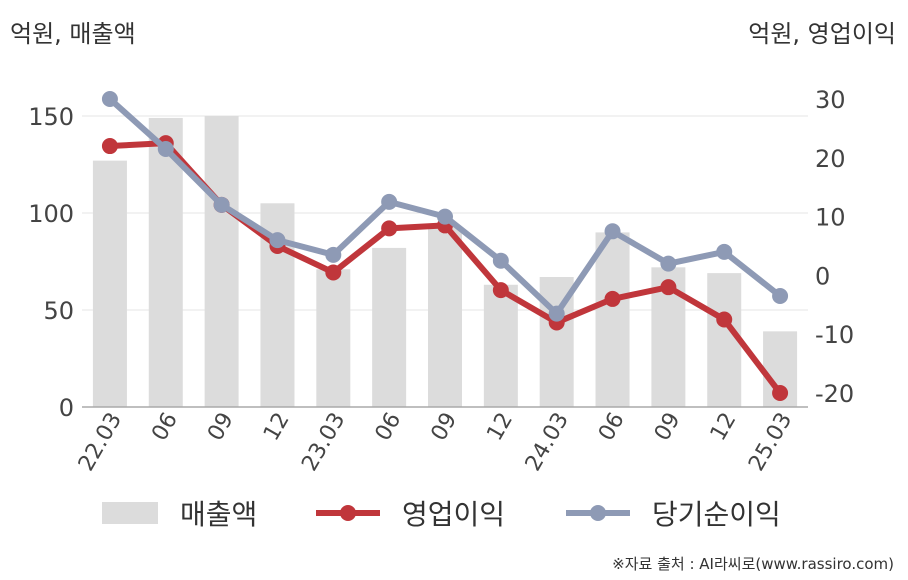 This screenshot has height=580, width=908. I want to click on right-tick-label: 20, so click(830, 159).